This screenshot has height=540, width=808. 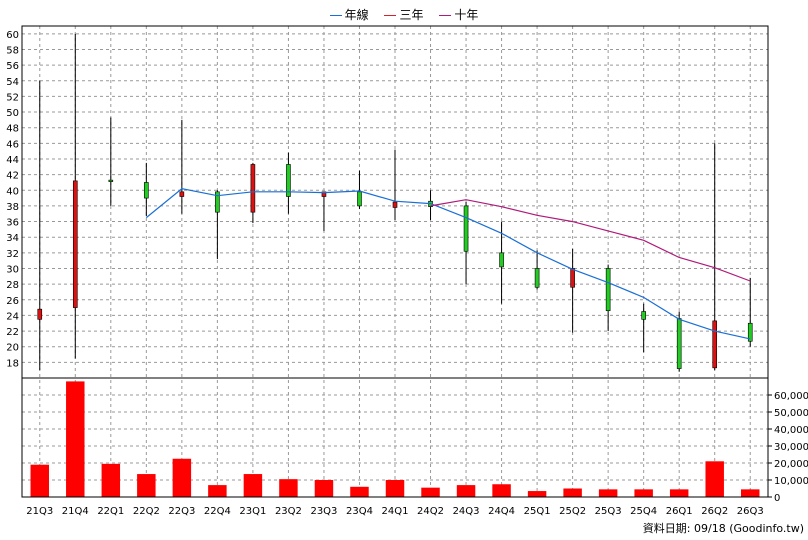 What do you see at coordinates (791, 430) in the screenshot?
I see `volume-tick-label: 40,000` at bounding box center [791, 430].